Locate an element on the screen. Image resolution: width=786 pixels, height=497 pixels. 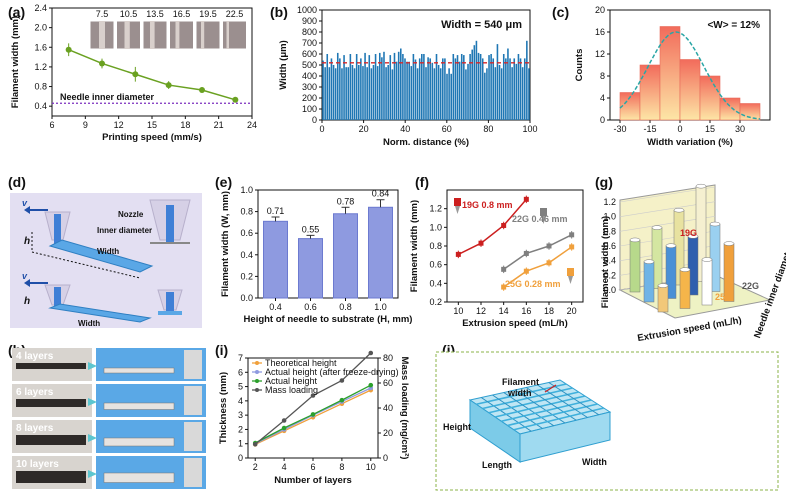
y2-axis-label: Mass loading (mg/cm²) is located at coordinates (404, 408).